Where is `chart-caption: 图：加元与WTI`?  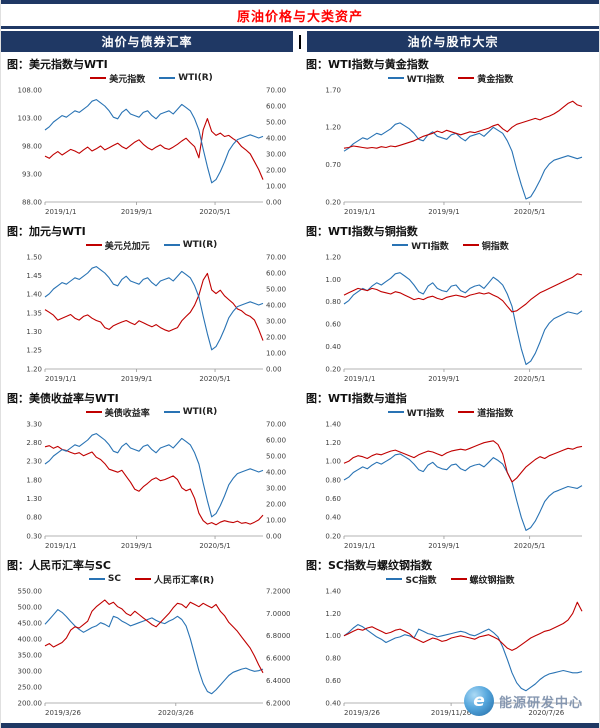 chart-caption: 图：加元与WTI is located at coordinates (46, 231).